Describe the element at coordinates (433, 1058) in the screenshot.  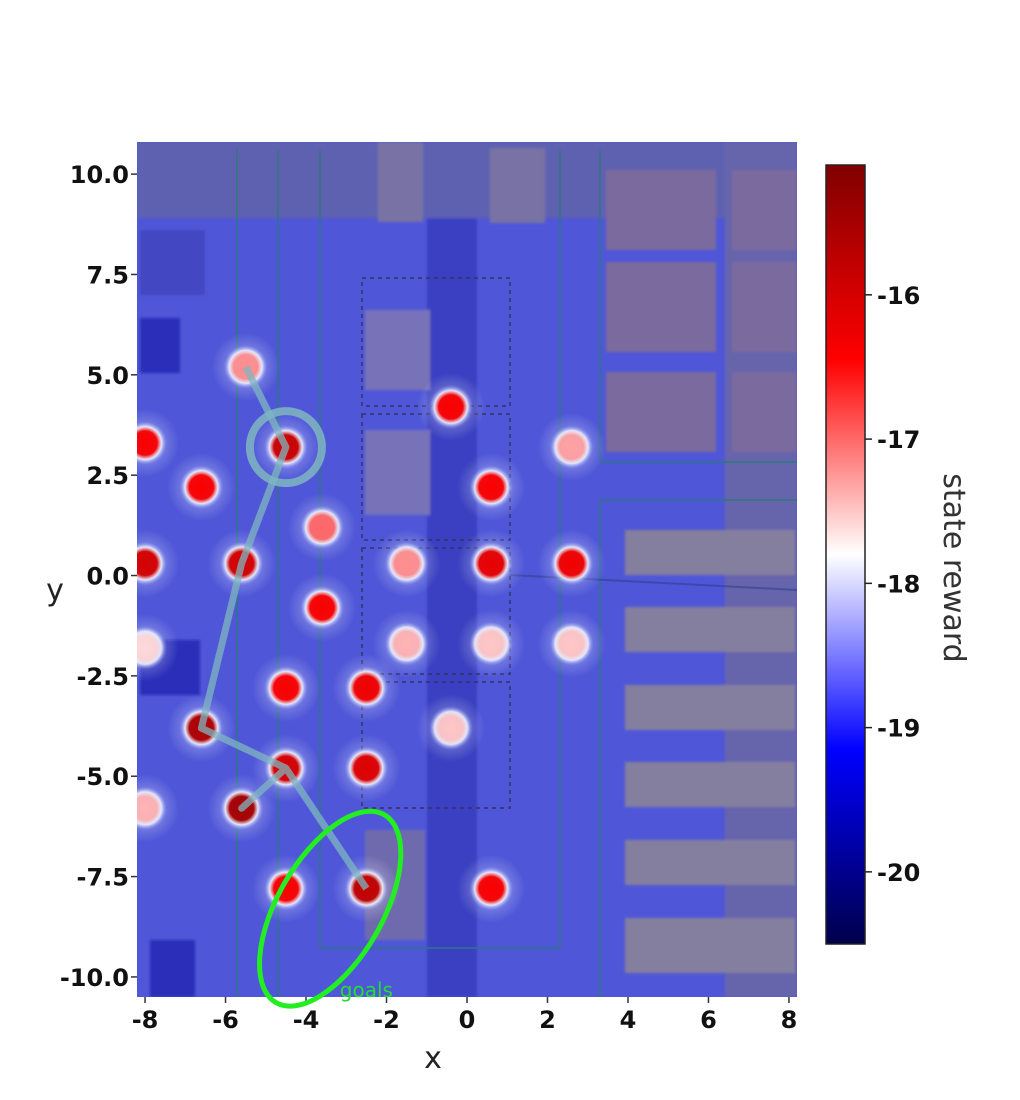
I see `x-axis-label: x` at that location.